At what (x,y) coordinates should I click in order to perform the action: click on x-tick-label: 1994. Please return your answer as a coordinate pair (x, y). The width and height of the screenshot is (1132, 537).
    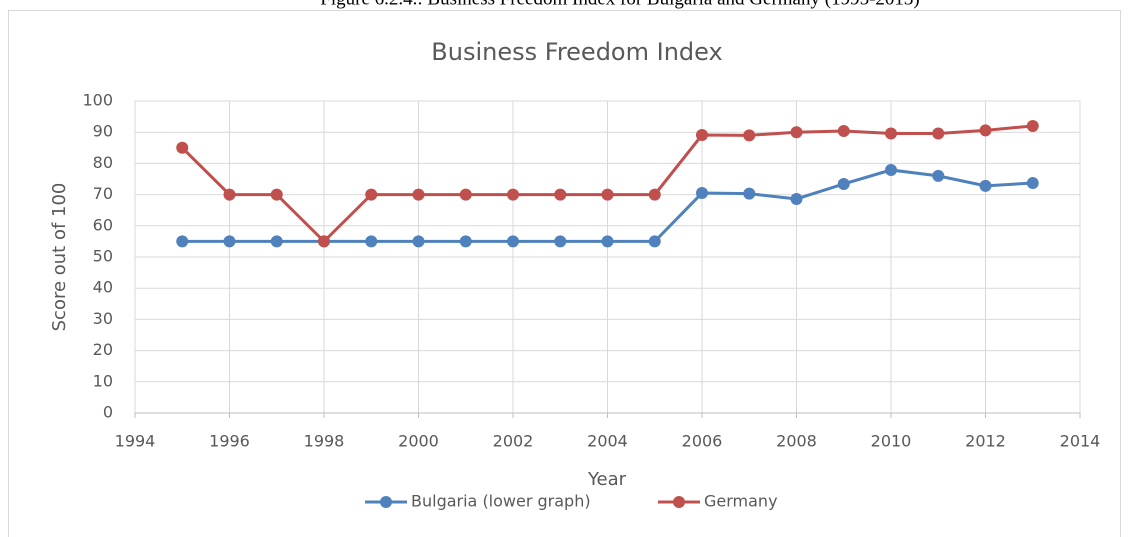
    Looking at the image, I should click on (135, 441).